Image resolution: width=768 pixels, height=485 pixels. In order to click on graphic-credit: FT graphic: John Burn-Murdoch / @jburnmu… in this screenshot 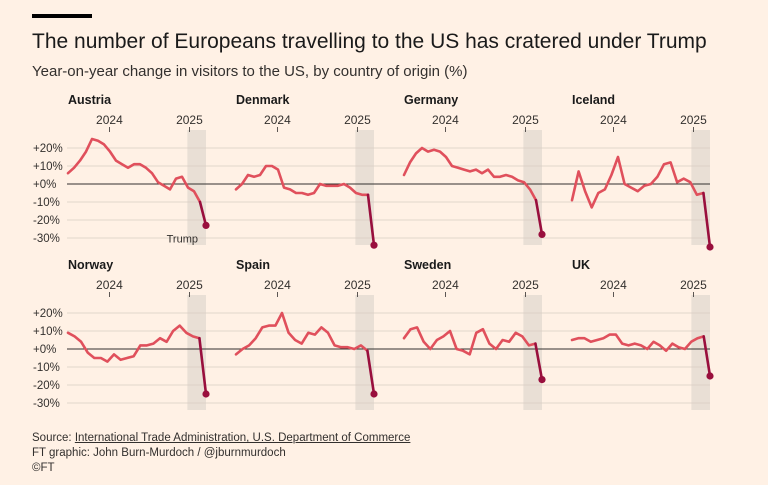, I will do `click(159, 453)`.